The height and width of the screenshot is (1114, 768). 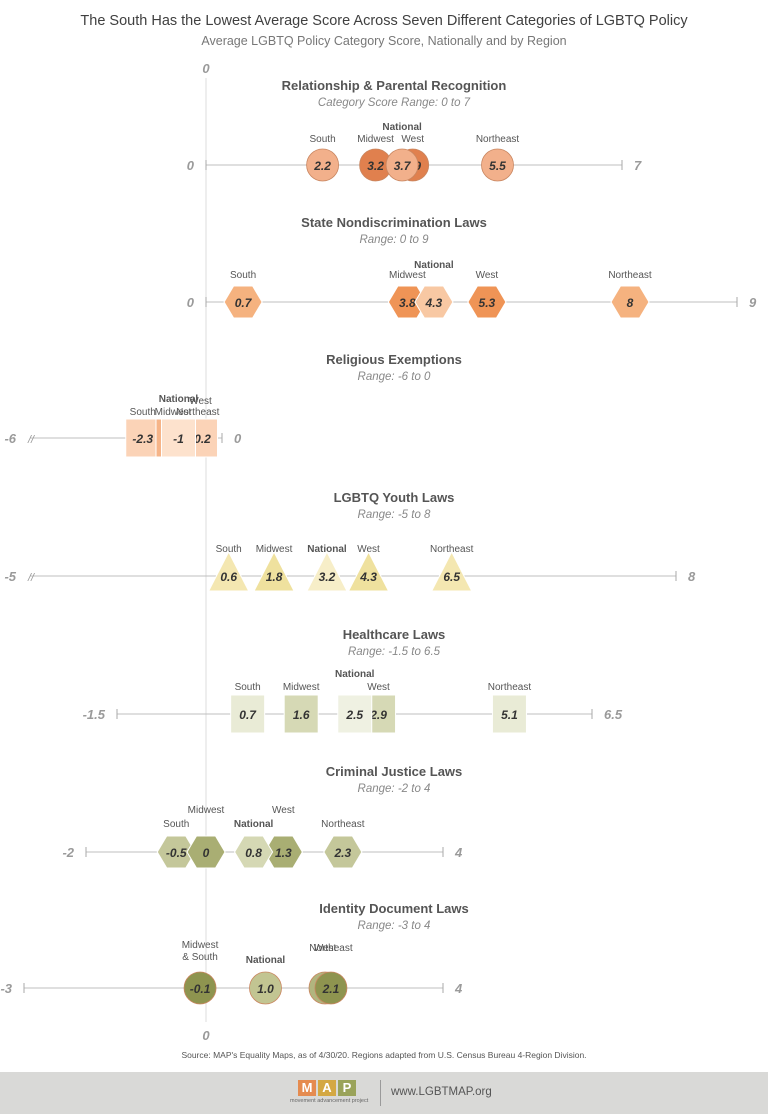 I want to click on panel-2-value-midwest: 3.8, so click(x=407, y=303).